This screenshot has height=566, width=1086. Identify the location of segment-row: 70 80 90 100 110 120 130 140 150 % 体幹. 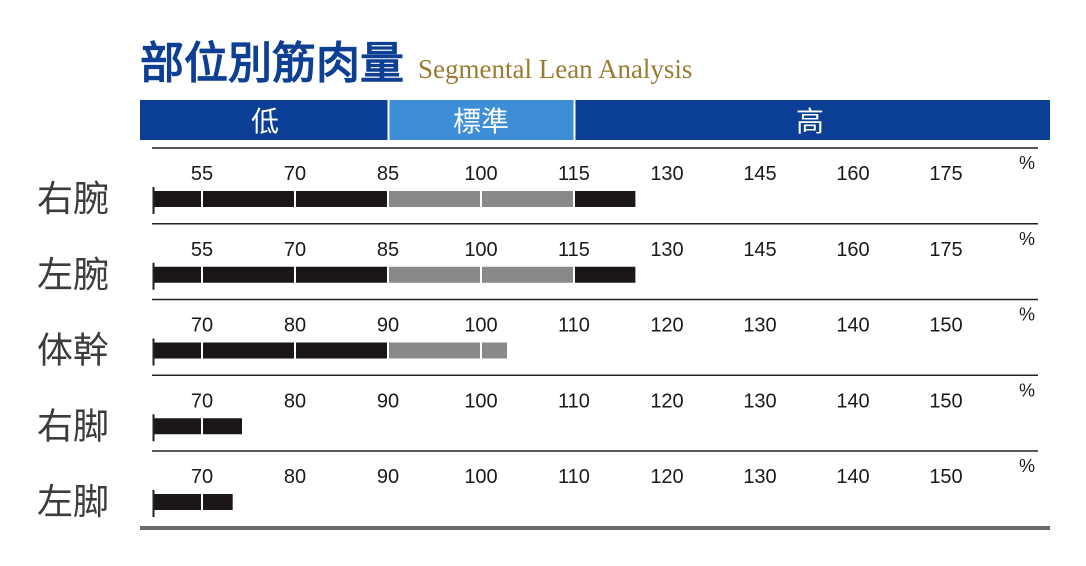
(537, 335).